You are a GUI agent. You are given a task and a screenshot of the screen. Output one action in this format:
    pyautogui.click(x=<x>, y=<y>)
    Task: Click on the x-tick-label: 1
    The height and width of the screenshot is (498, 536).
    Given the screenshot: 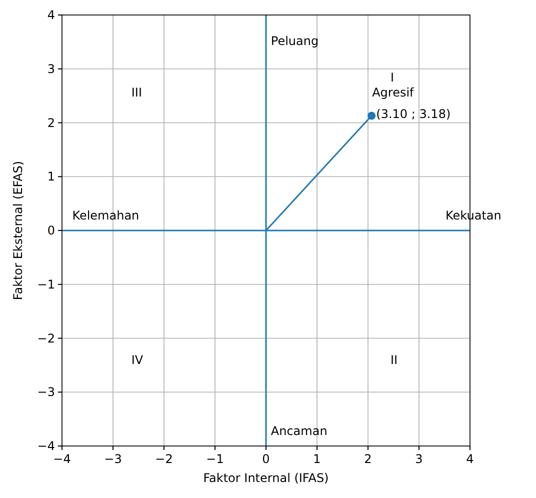 What is the action you would take?
    pyautogui.click(x=317, y=459)
    